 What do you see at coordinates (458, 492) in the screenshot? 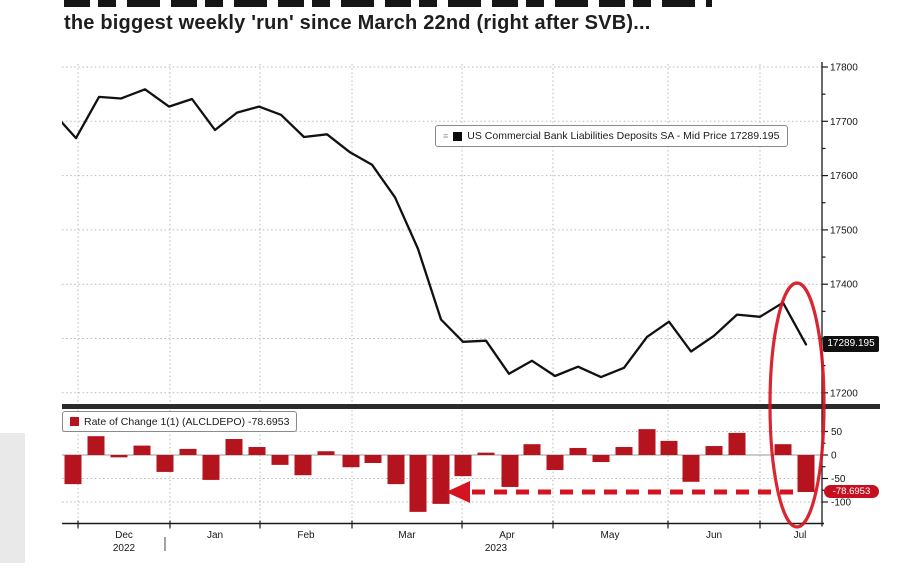
I see `arrow-head-icon` at bounding box center [458, 492].